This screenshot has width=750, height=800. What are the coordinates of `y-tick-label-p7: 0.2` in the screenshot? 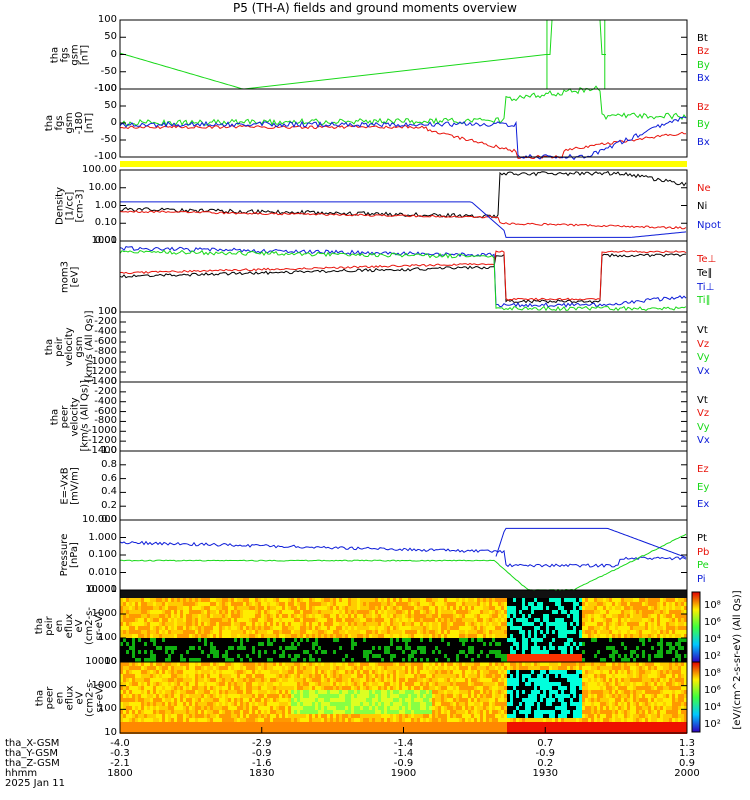 It's located at (109, 506).